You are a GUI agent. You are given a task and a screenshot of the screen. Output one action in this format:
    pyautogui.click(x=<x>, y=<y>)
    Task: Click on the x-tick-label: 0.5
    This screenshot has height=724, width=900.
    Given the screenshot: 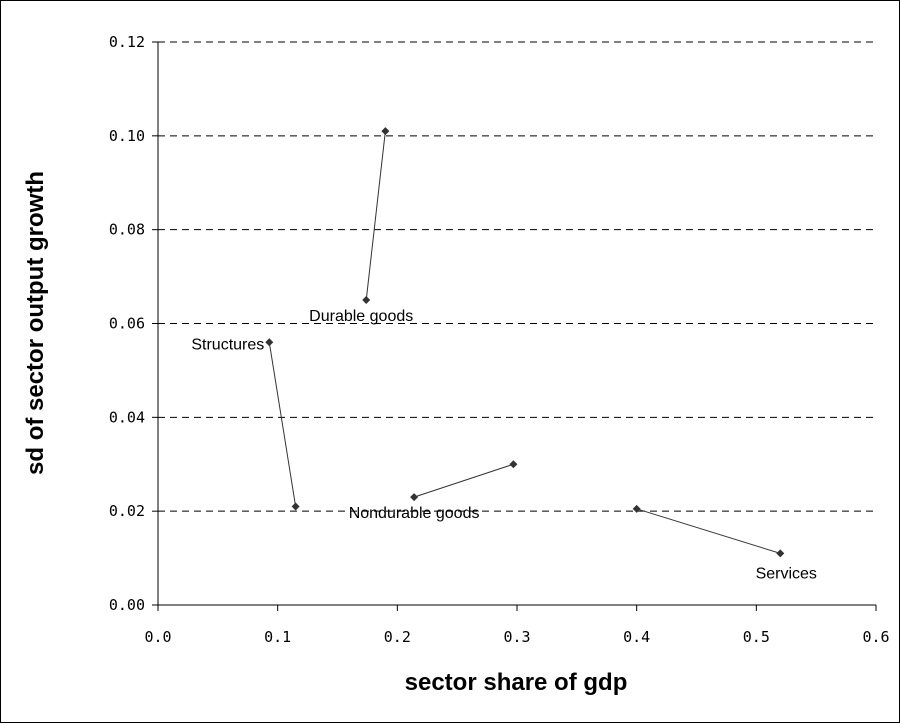 What is the action you would take?
    pyautogui.click(x=756, y=637)
    